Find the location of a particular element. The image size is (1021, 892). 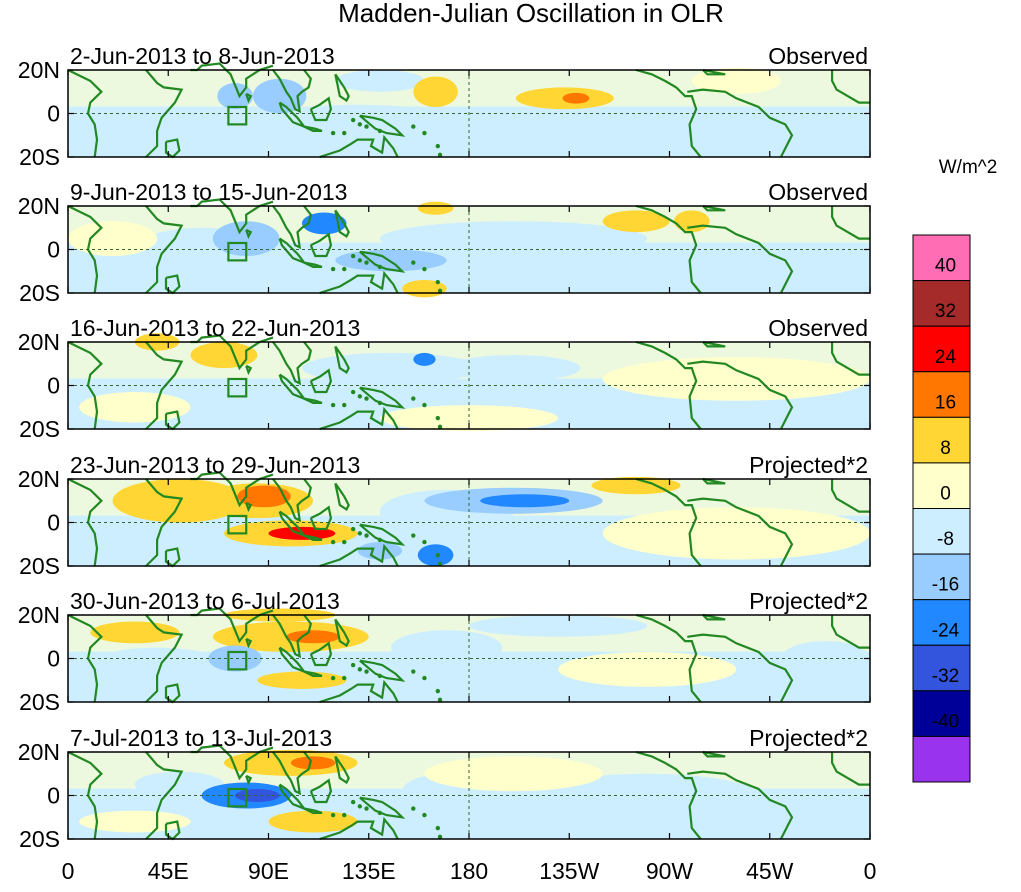

y-tick-label: 0 is located at coordinates (53, 386).